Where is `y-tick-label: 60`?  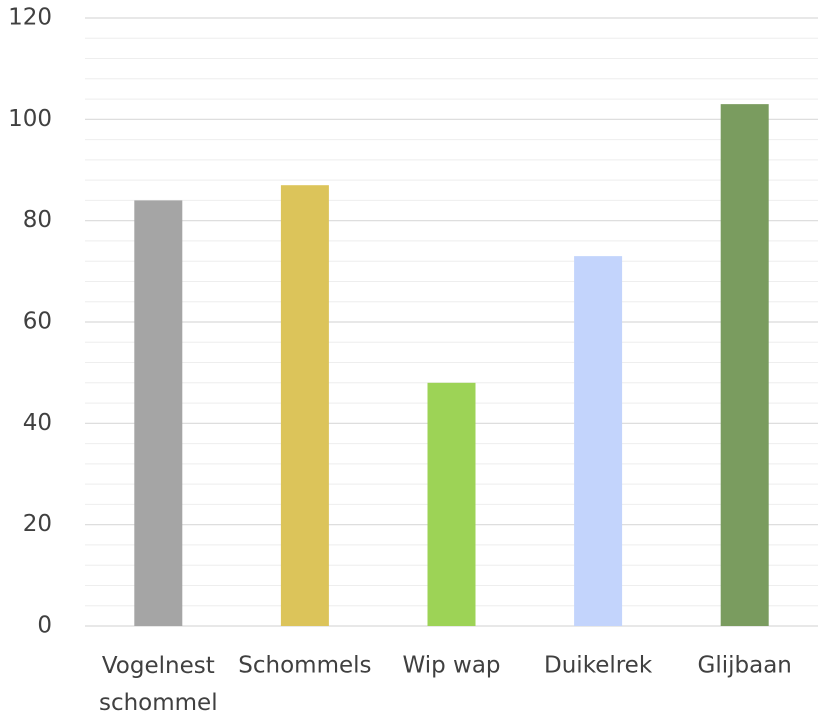
y-tick-label: 60 is located at coordinates (37, 322).